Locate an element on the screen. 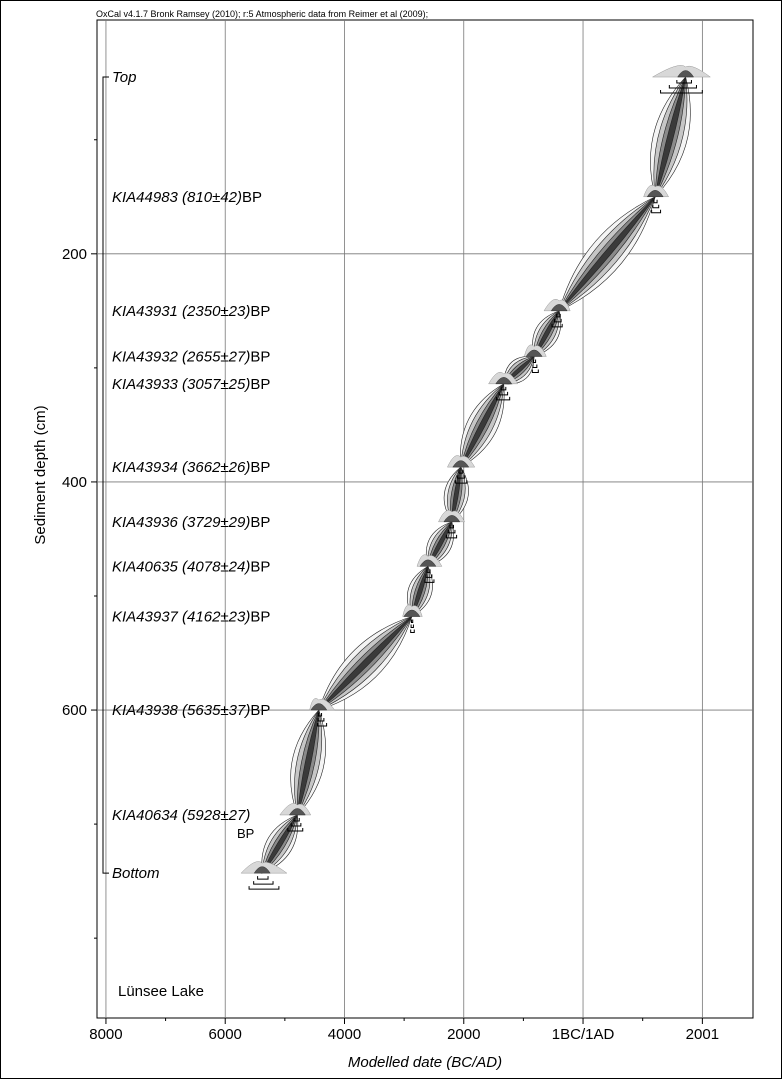 The image size is (782, 1079). sample-label: KIA43932 (2655±27)BP is located at coordinates (191, 356).